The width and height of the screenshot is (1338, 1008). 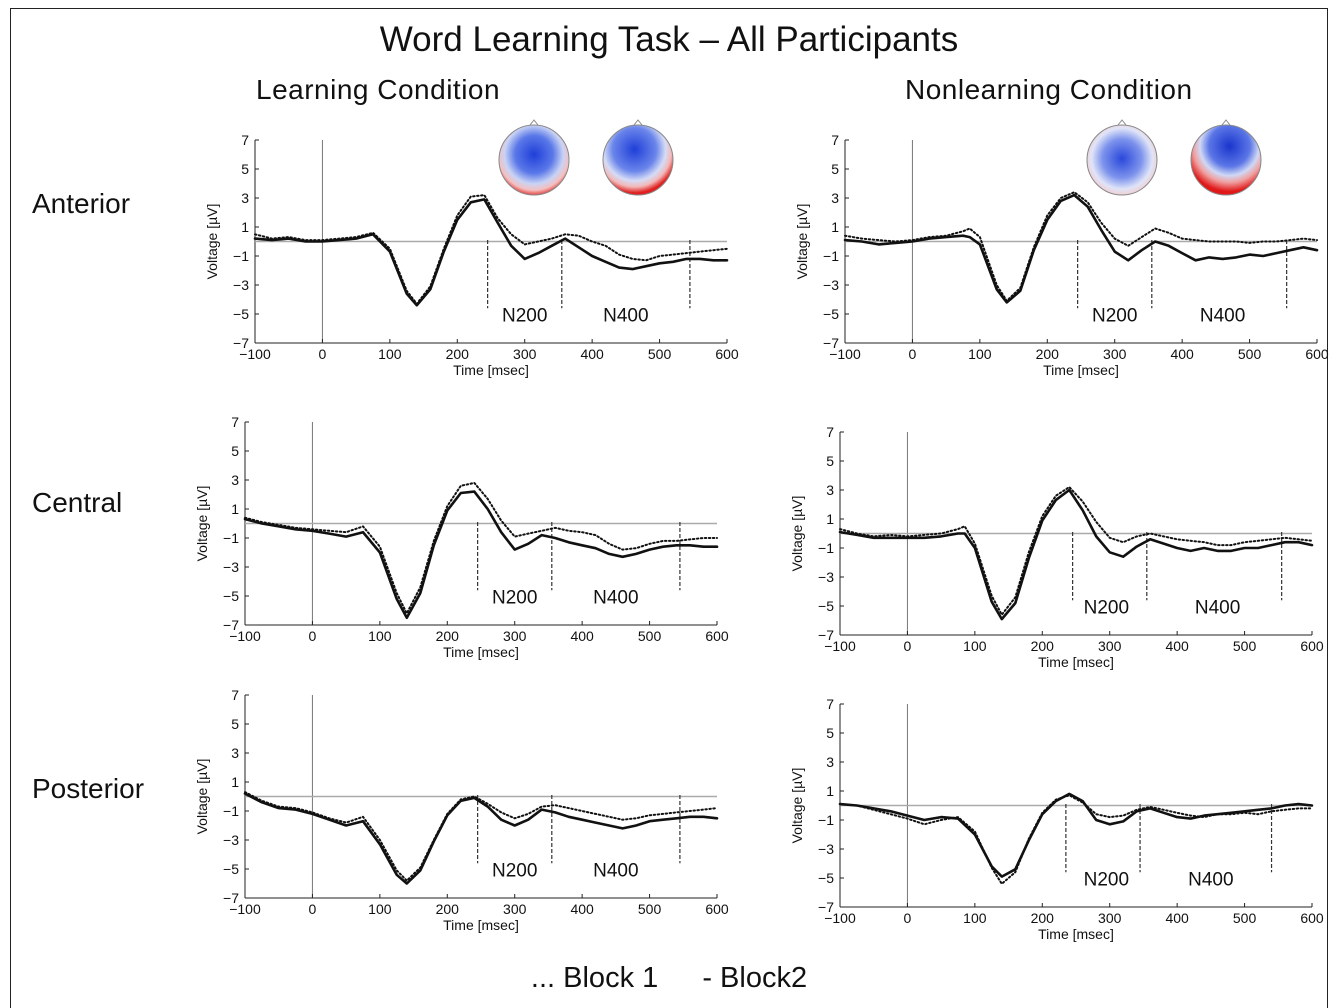 What do you see at coordinates (594, 978) in the screenshot?
I see `legend-block1: ... Block 1` at bounding box center [594, 978].